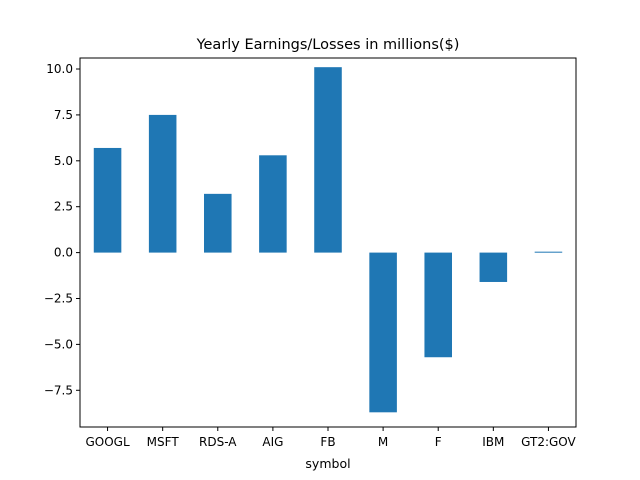  Describe the element at coordinates (548, 252) in the screenshot. I see `bar-gt2-gov` at that location.